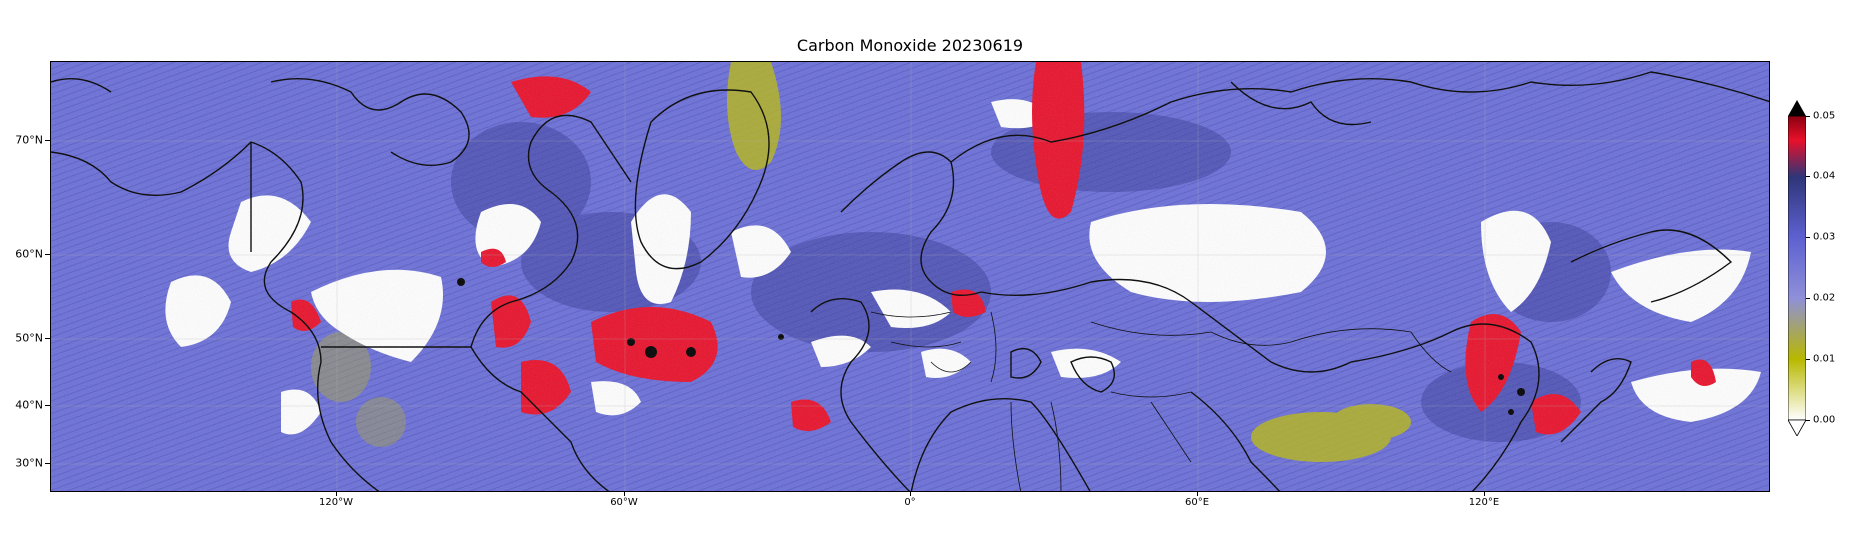 The image size is (1850, 550). What do you see at coordinates (29, 405) in the screenshot?
I see `lat-label-40n: 40°N` at bounding box center [29, 405].